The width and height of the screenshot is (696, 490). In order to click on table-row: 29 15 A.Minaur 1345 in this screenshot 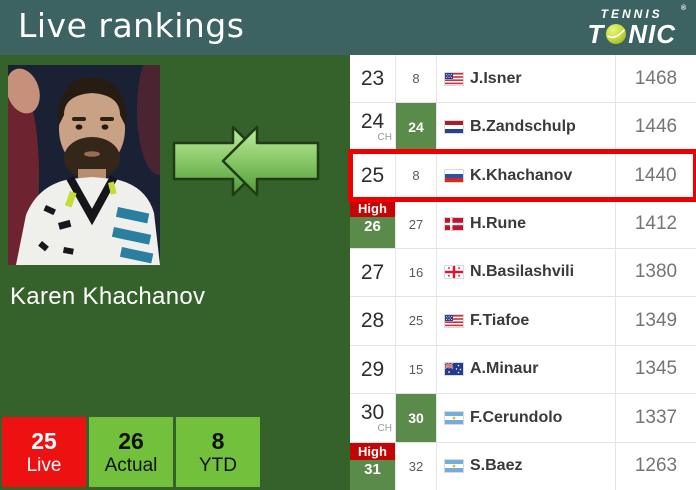, I will do `click(523, 370)`.